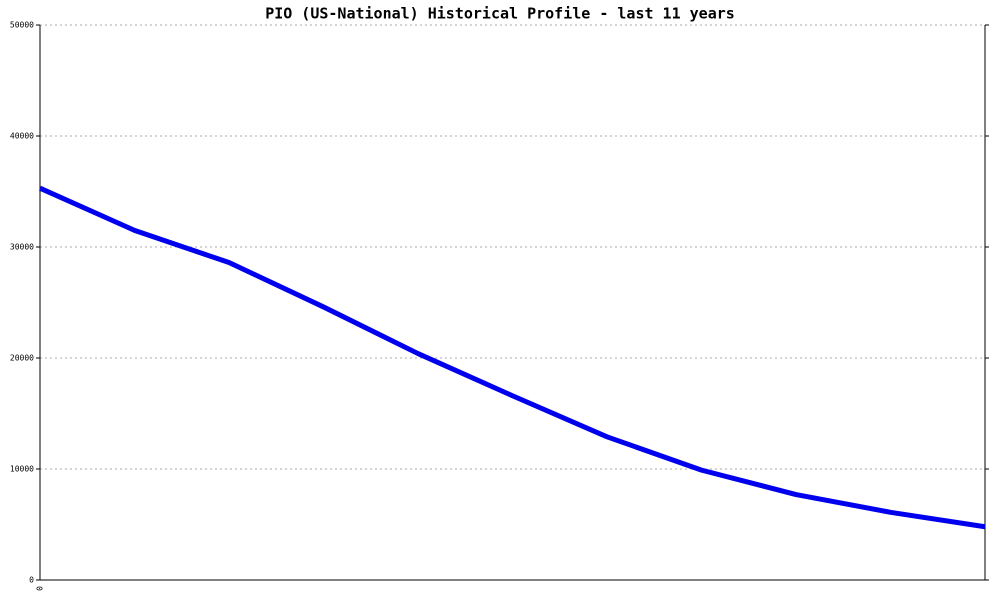  I want to click on y-tick-label: 50000, so click(22, 25).